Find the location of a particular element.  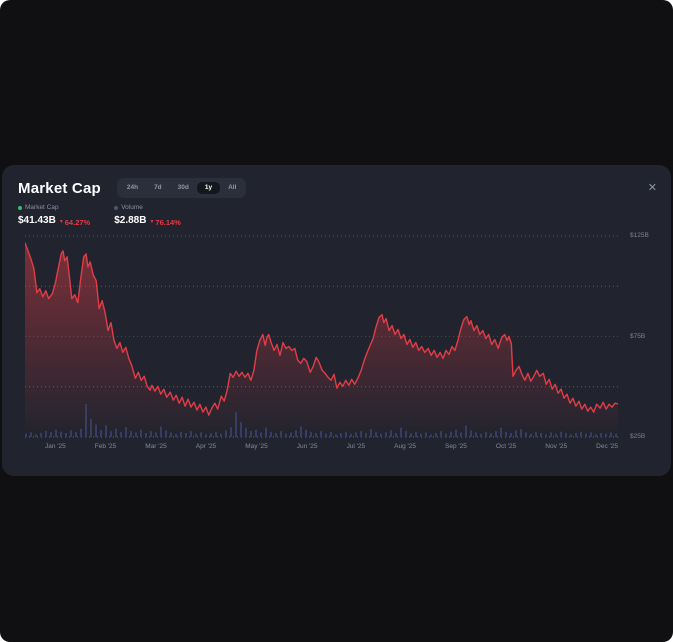

timeframe-button-1y: 1y is located at coordinates (208, 188).